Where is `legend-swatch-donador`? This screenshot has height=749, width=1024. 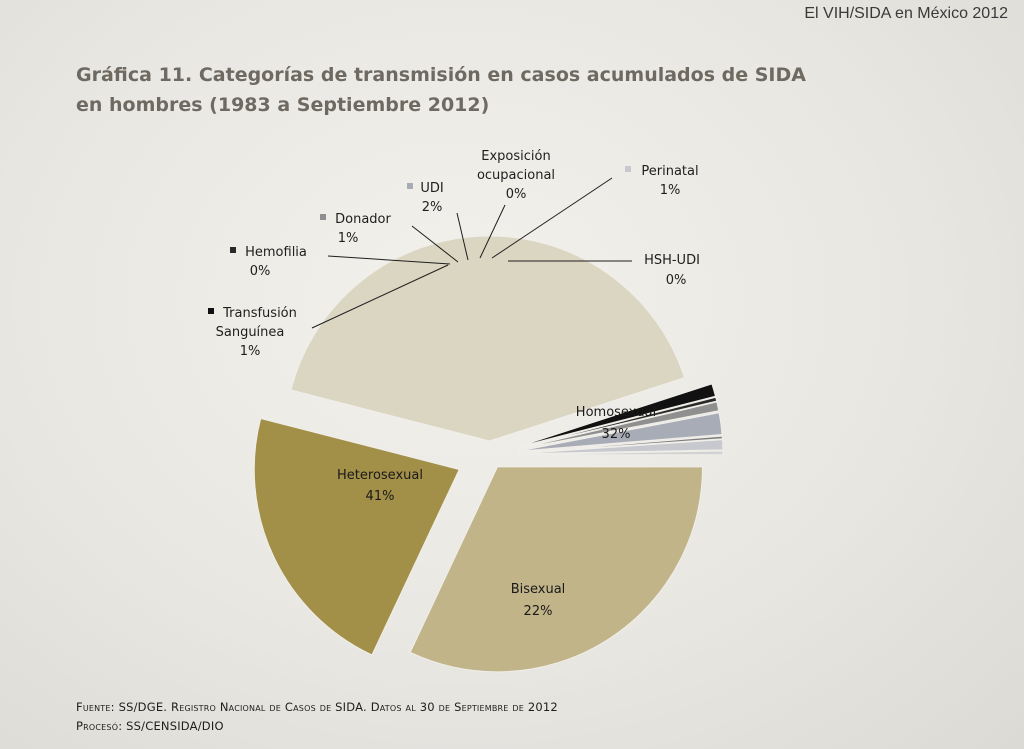
legend-swatch-donador is located at coordinates (323, 217).